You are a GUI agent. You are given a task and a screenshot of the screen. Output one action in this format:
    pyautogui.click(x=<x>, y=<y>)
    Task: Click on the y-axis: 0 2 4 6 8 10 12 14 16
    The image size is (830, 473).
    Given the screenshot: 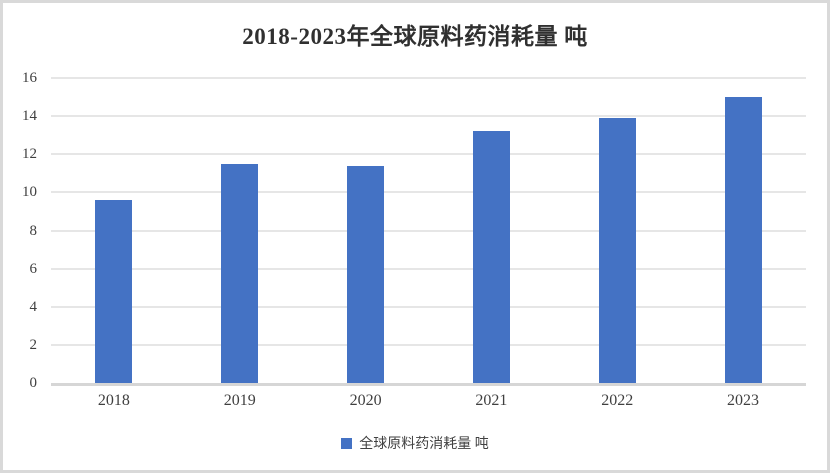 What is the action you would take?
    pyautogui.click(x=23, y=230)
    